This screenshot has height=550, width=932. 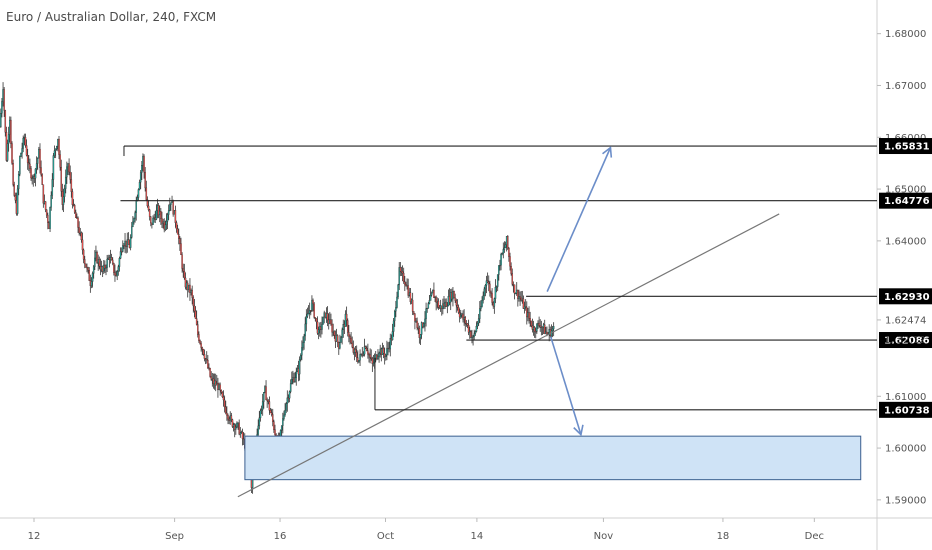 What do you see at coordinates (565, 385) in the screenshot?
I see `down-arrow` at bounding box center [565, 385].